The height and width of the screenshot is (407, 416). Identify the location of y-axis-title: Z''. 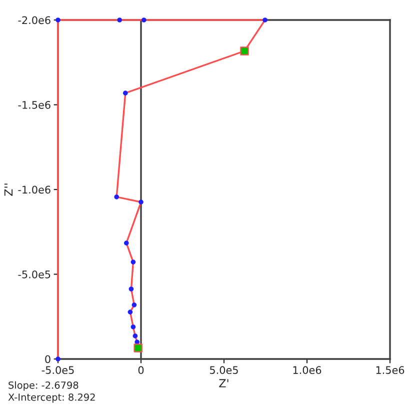
(8, 190).